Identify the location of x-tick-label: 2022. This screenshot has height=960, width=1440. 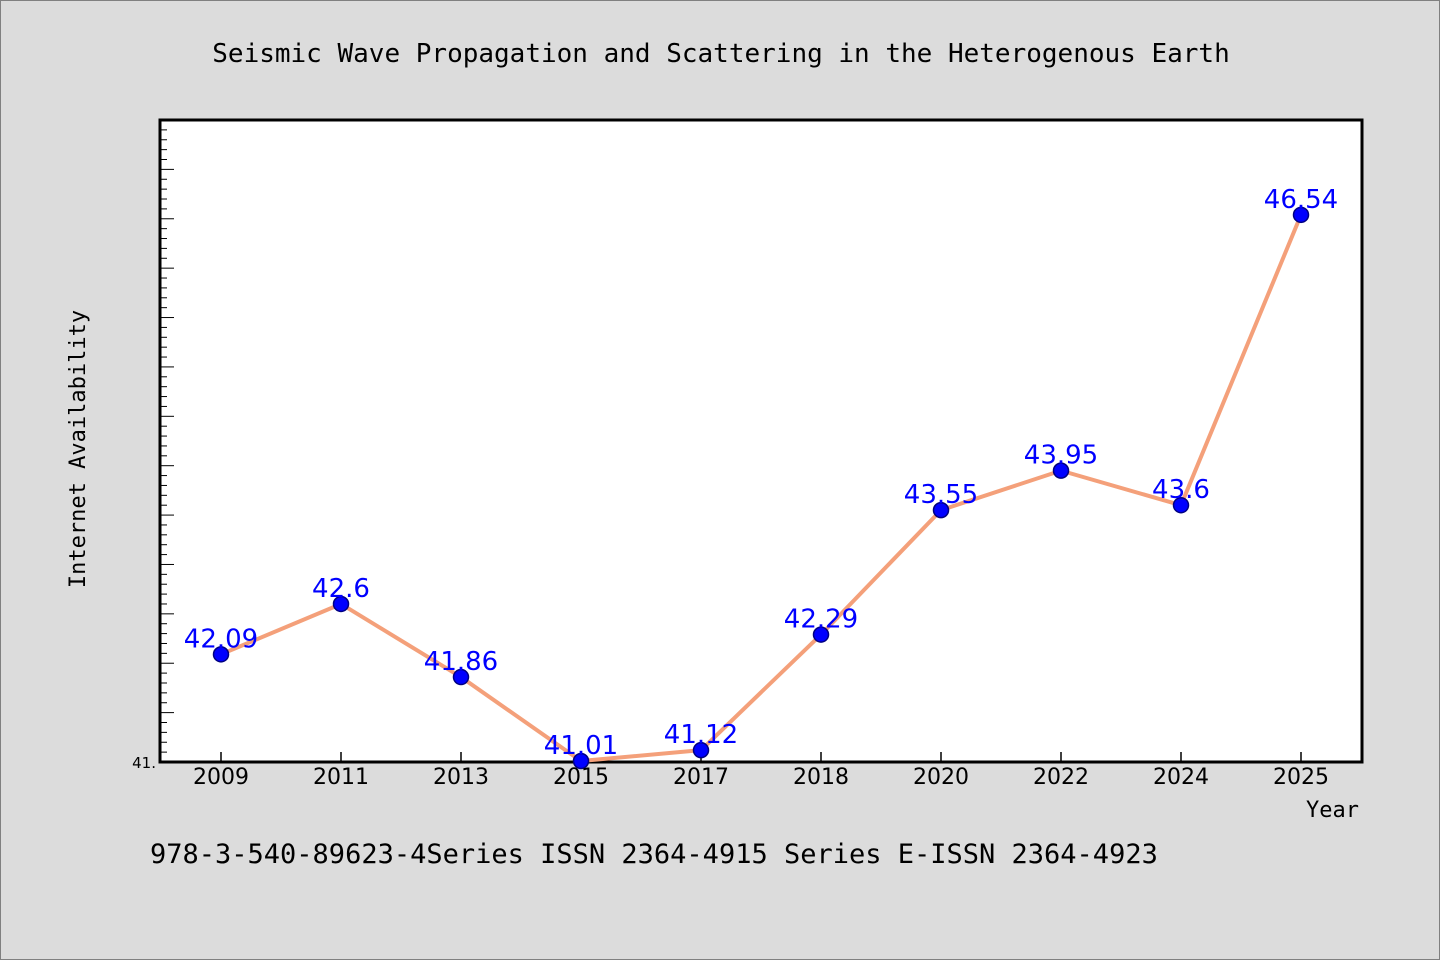
(1061, 777).